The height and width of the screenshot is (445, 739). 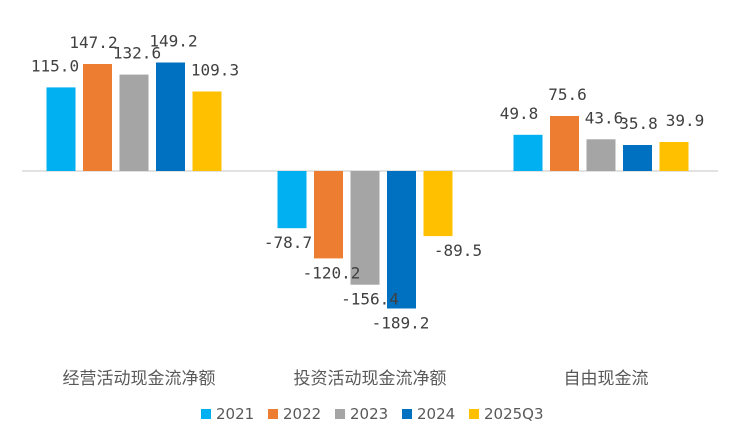 What do you see at coordinates (567, 94) in the screenshot?
I see `value-label-2022-cat3: 75.6` at bounding box center [567, 94].